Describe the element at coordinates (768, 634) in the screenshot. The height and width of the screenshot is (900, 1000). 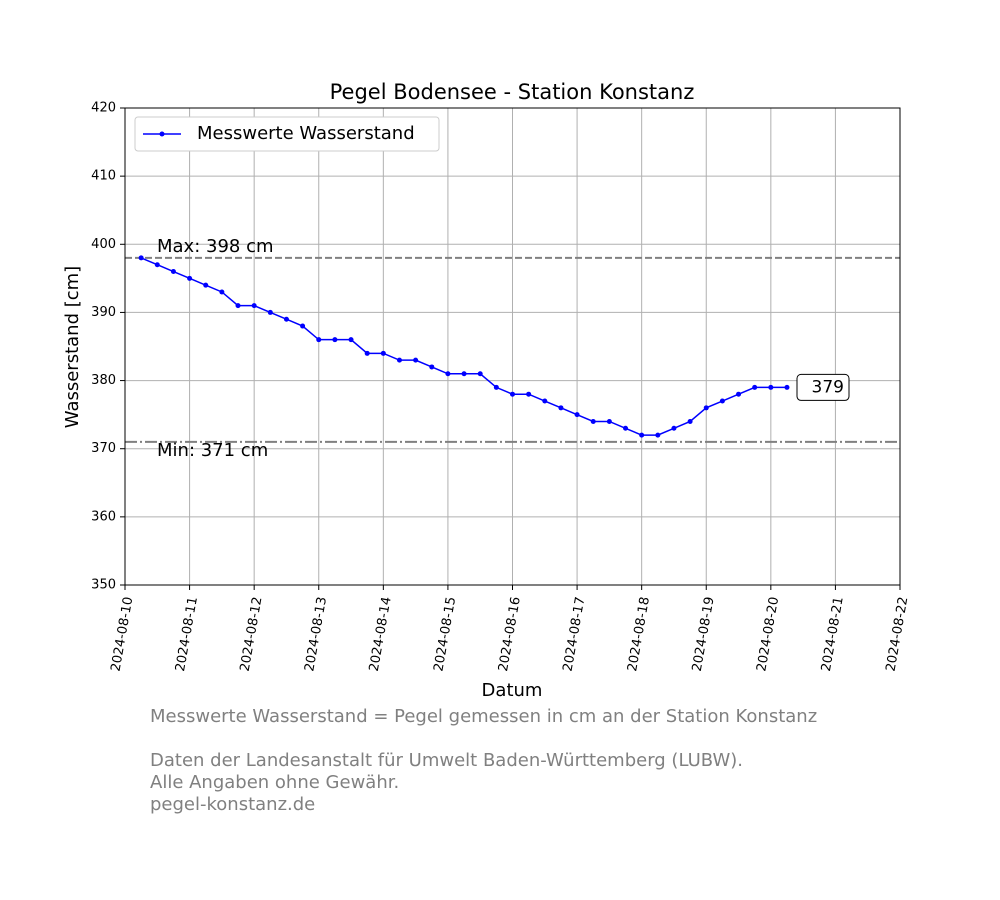
I see `x-tick-label: 2024-08-20` at that location.